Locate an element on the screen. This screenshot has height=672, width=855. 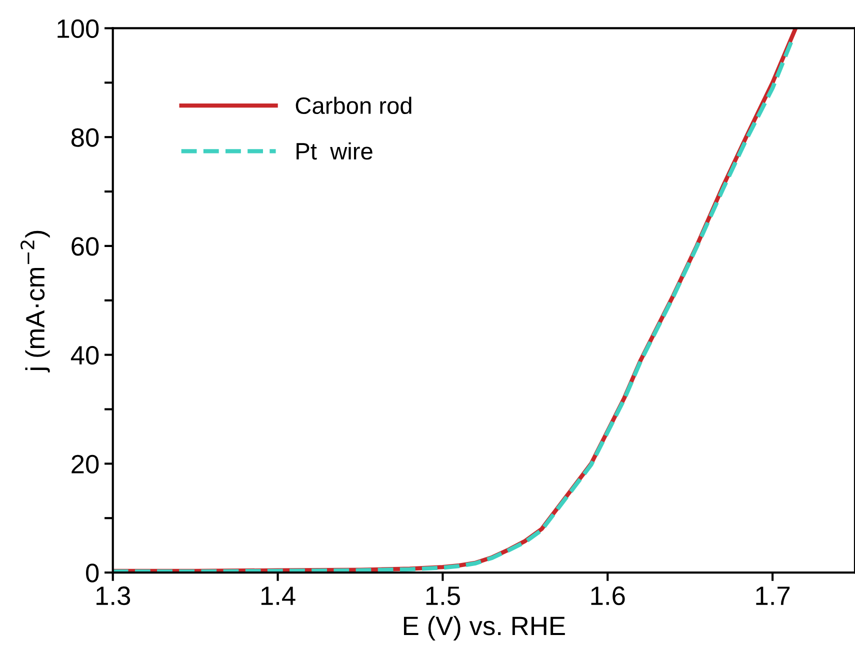
legend-label: Pt wire is located at coordinates (334, 151).